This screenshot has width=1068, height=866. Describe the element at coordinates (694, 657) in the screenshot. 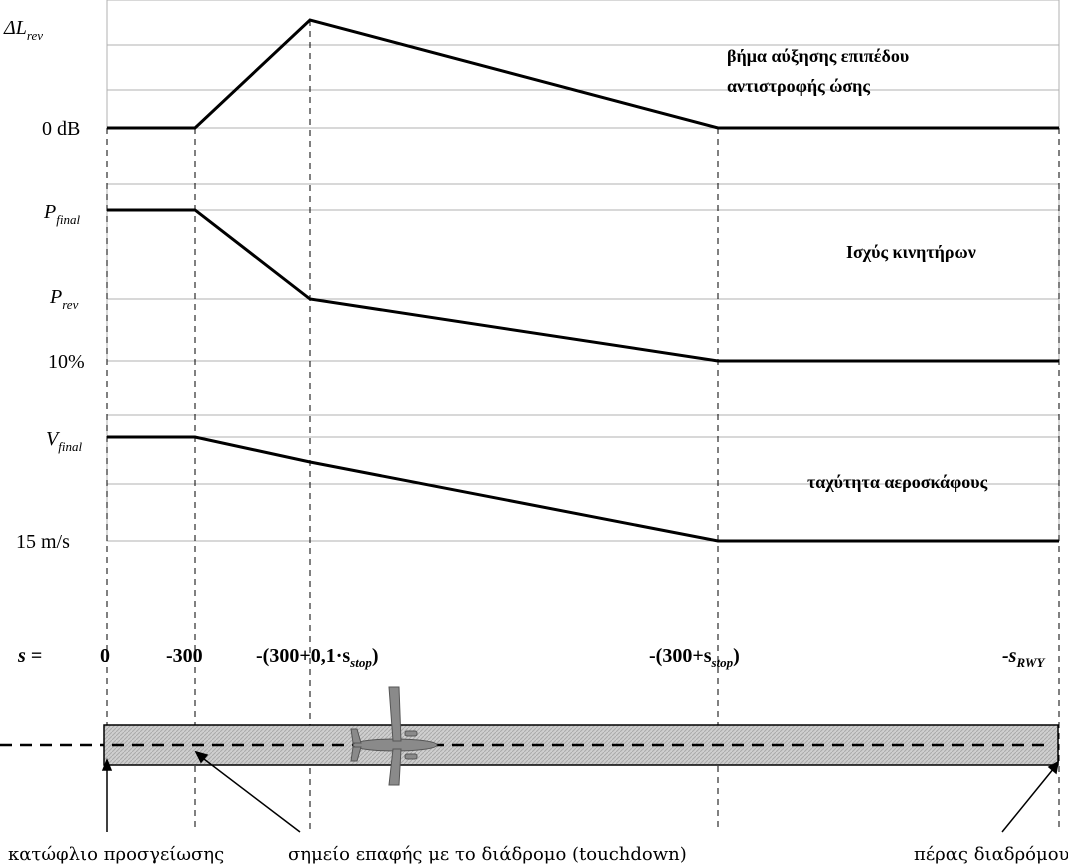

I see `s-tick-stop: -(300+sstop)` at that location.